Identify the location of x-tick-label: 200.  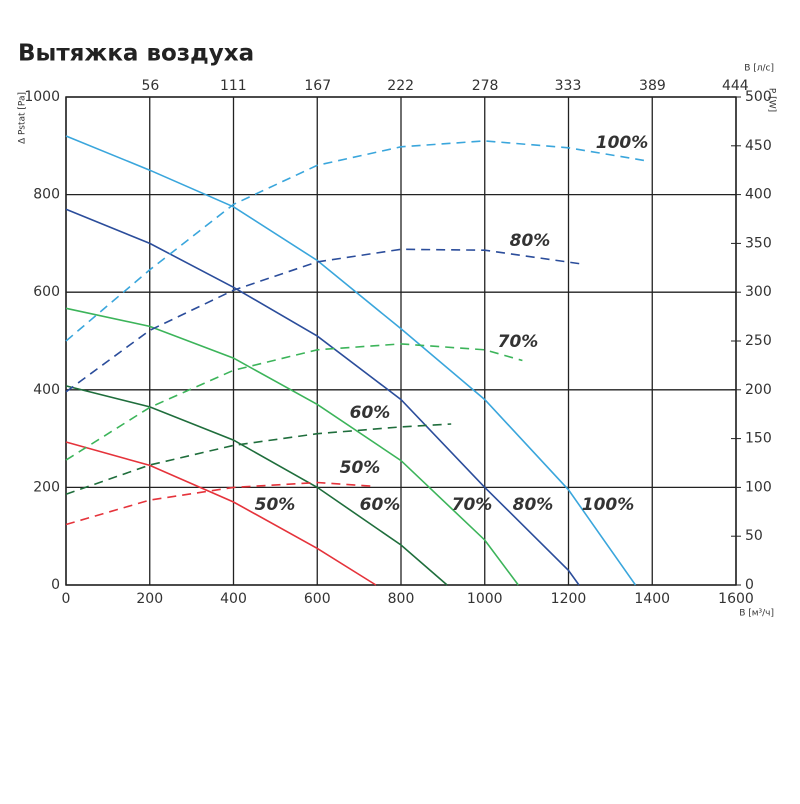
(149, 599).